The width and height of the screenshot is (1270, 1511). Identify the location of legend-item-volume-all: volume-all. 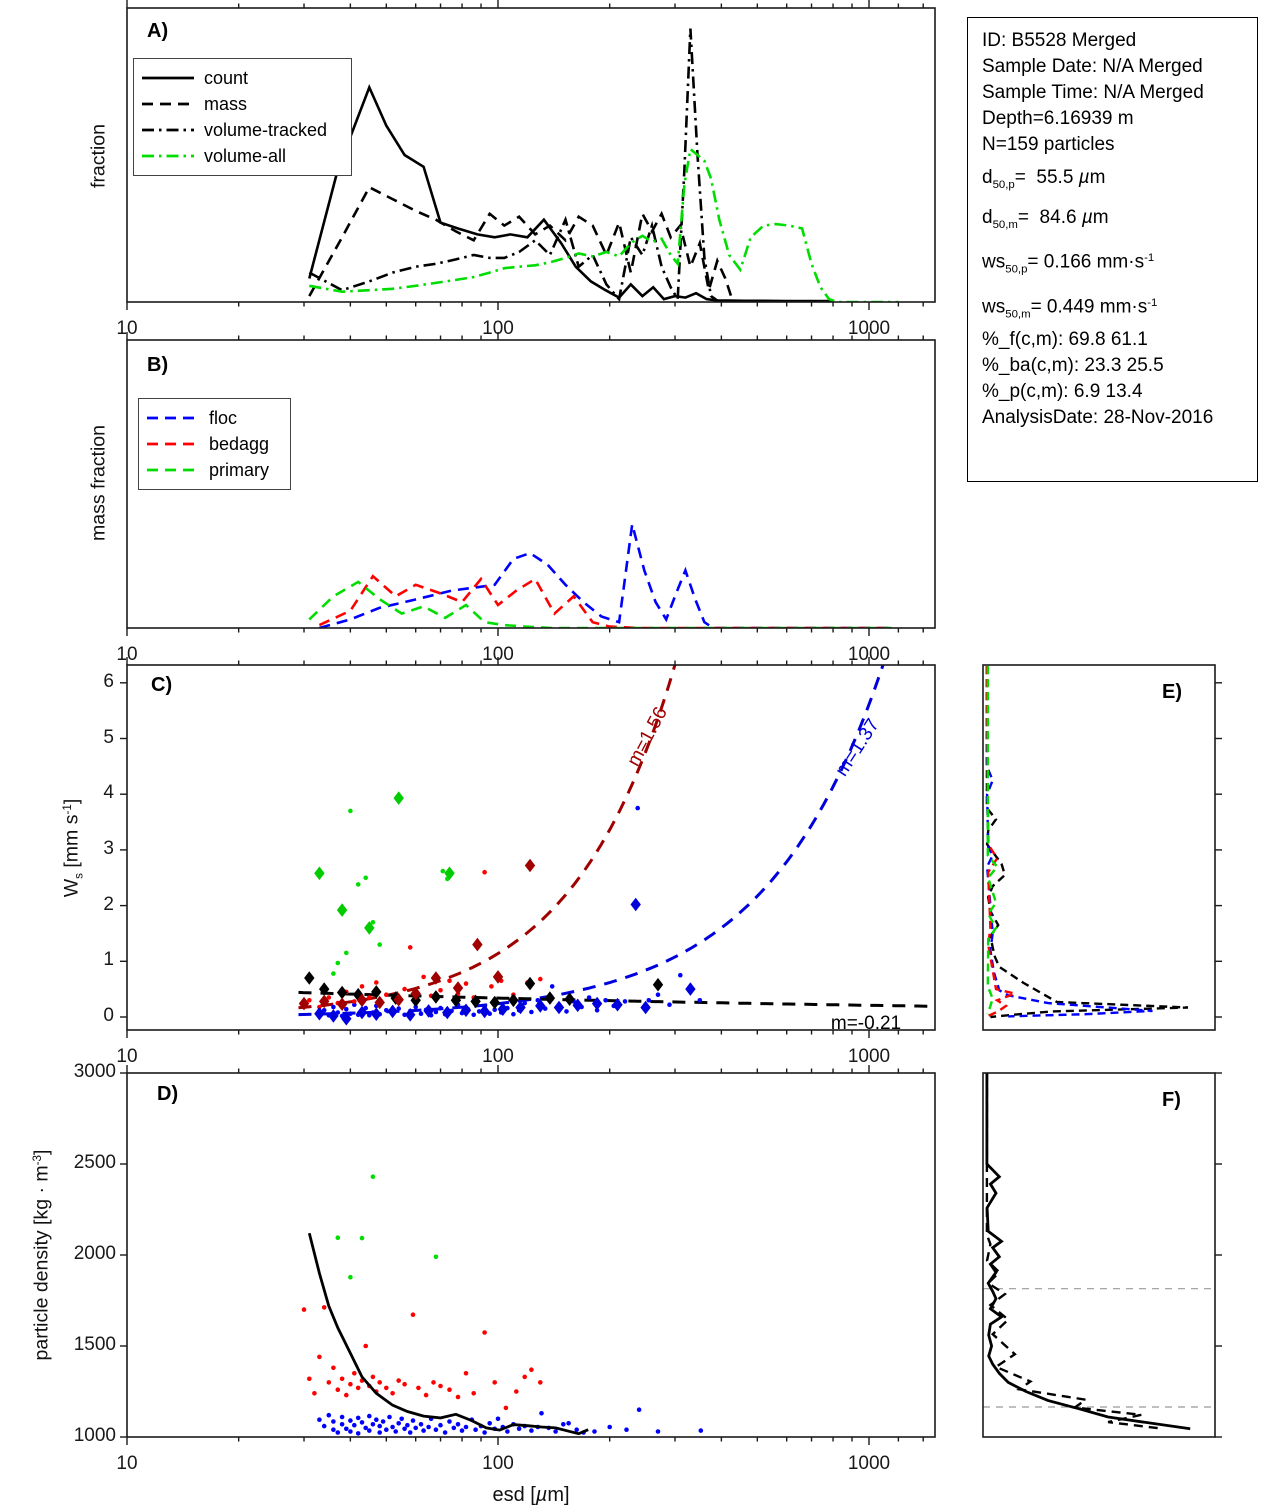
(243, 156).